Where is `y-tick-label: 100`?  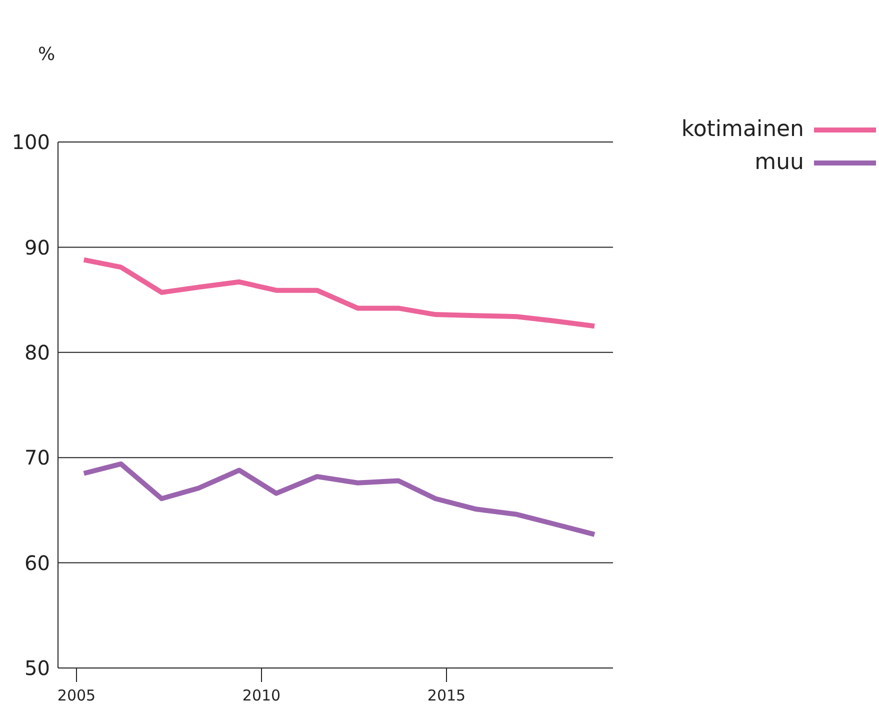
y-tick-label: 100 is located at coordinates (31, 142).